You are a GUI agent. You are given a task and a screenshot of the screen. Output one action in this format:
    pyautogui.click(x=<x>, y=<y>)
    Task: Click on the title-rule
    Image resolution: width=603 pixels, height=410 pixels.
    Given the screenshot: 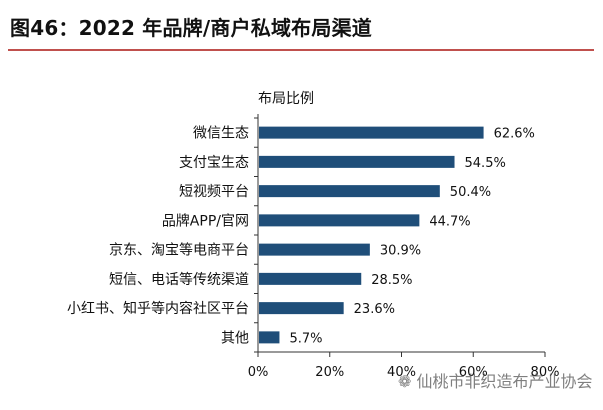 What is the action you would take?
    pyautogui.click(x=301, y=50)
    